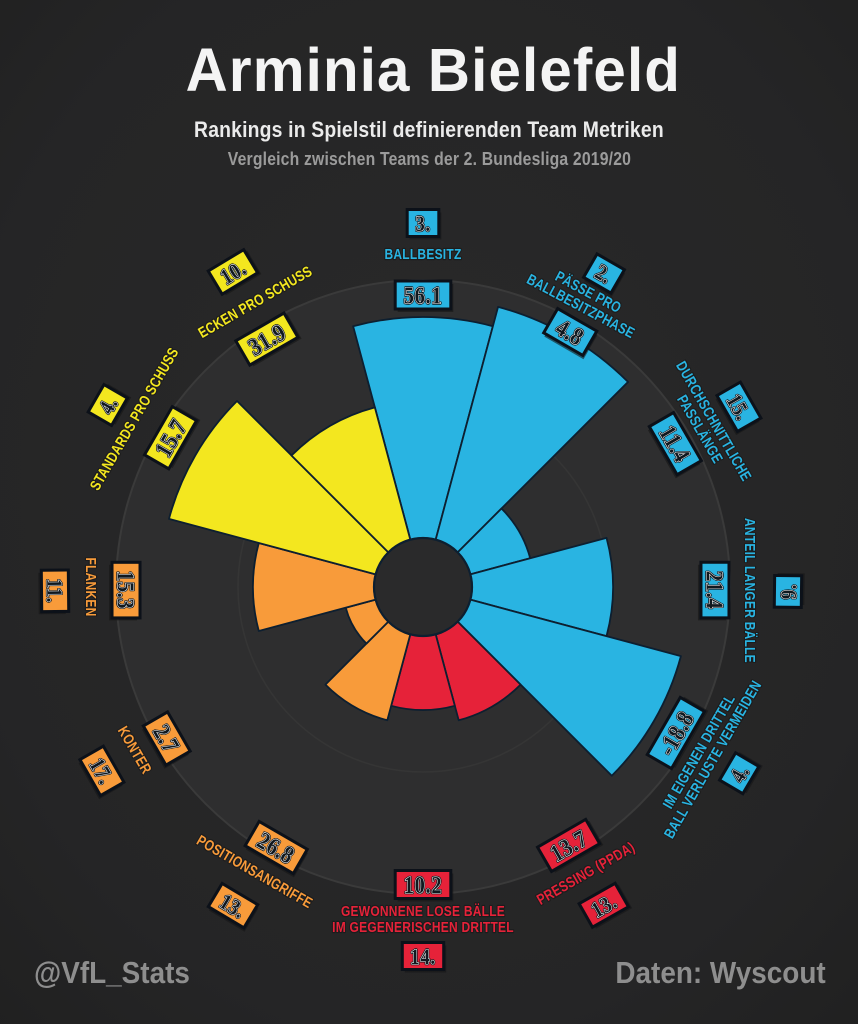 Image resolution: width=858 pixels, height=1024 pixels. Describe the element at coordinates (714, 590) in the screenshot. I see `svg-text: 21.4` at that location.